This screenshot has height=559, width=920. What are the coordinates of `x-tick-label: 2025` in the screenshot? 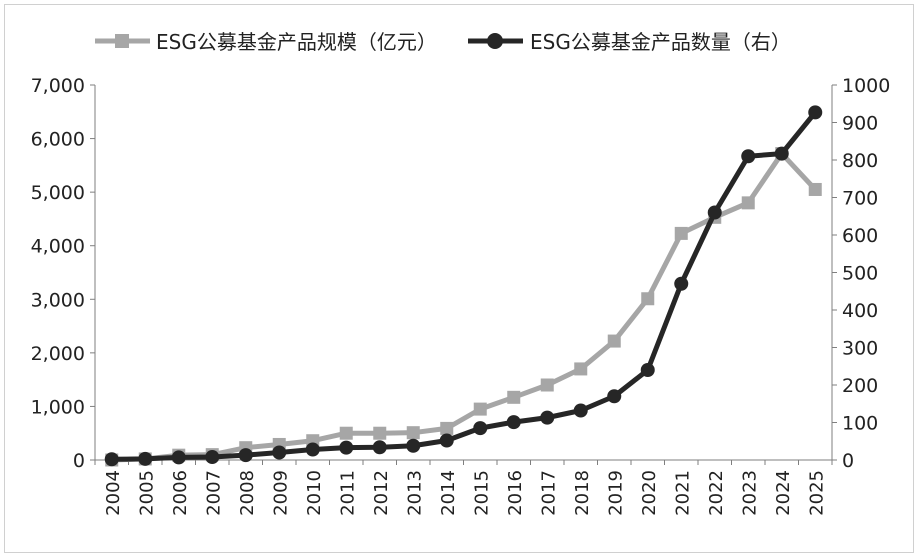 It's located at (816, 493).